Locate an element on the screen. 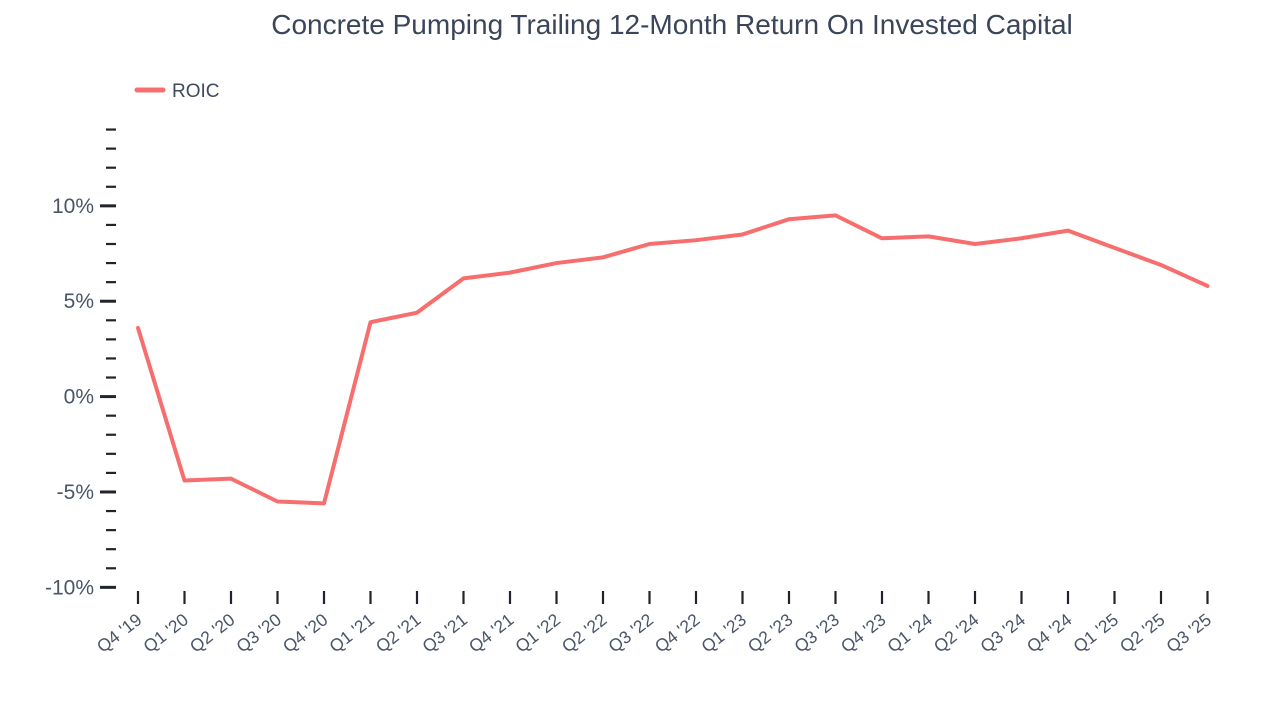 The height and width of the screenshot is (720, 1280). legend-label: ROIC is located at coordinates (196, 91).